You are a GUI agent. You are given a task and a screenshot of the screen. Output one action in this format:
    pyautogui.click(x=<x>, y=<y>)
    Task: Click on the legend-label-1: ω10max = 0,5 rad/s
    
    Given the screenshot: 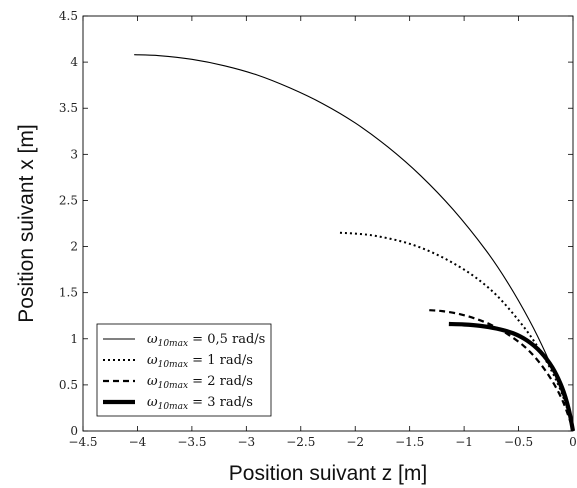 What is the action you would take?
    pyautogui.click(x=206, y=340)
    